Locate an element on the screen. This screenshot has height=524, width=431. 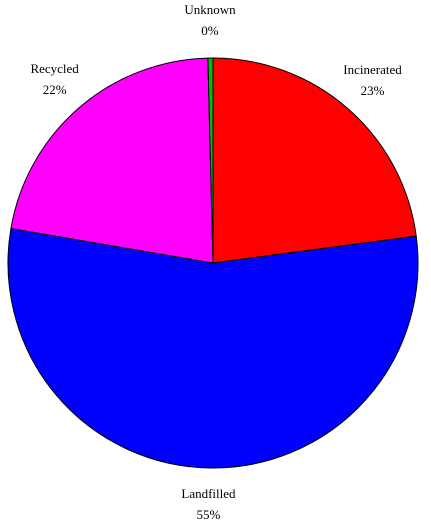
slice-value-label: 0% is located at coordinates (210, 30).